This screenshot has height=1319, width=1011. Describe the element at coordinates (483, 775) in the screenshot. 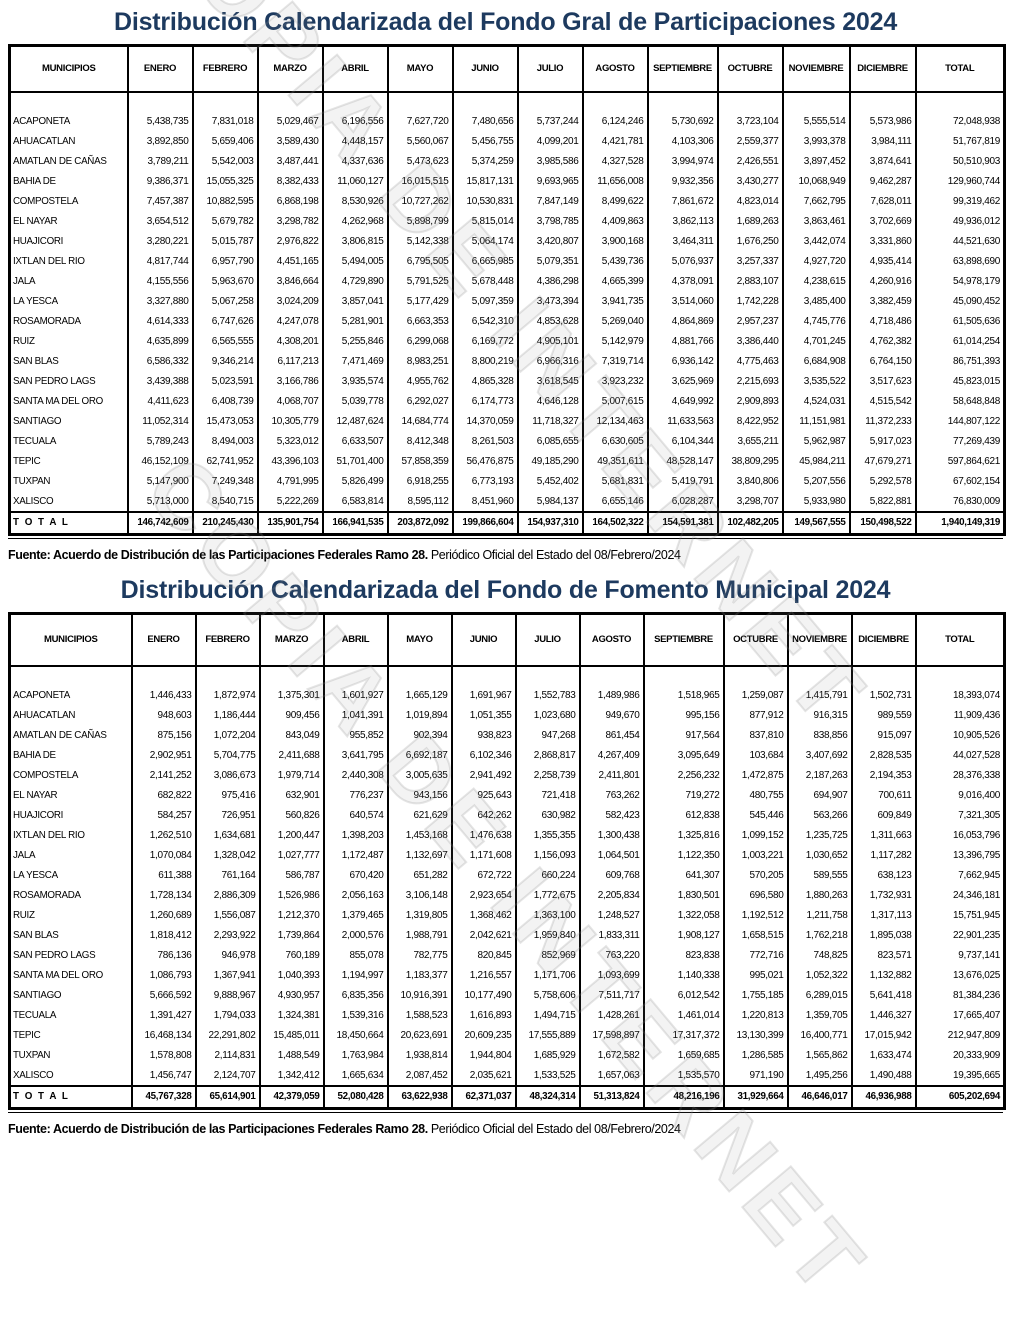

I see `cell-value: 2,941,492` at that location.